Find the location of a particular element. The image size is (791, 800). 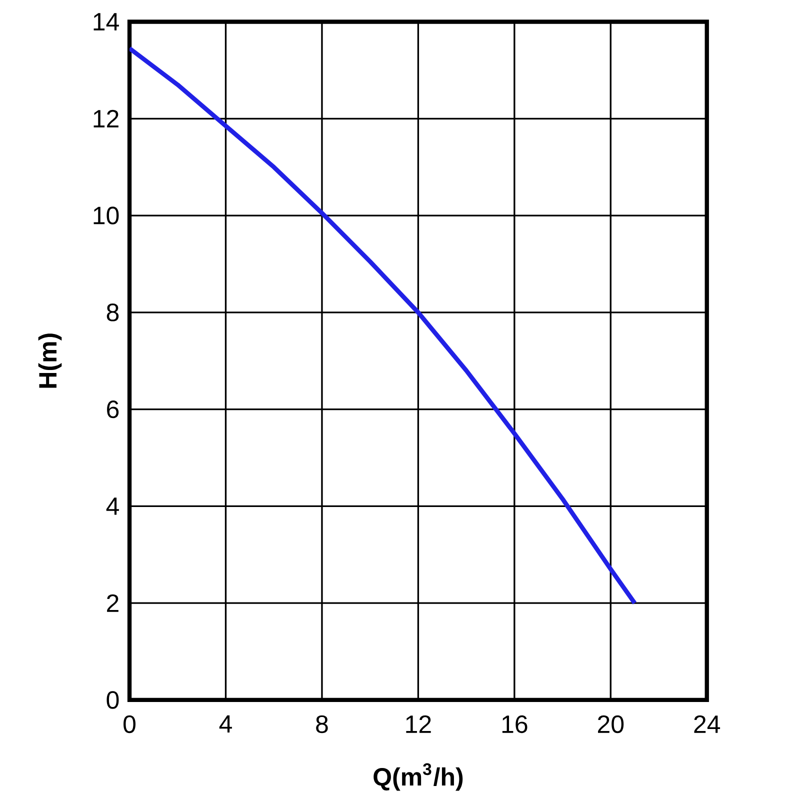

x-tick-label: 8 is located at coordinates (322, 724).